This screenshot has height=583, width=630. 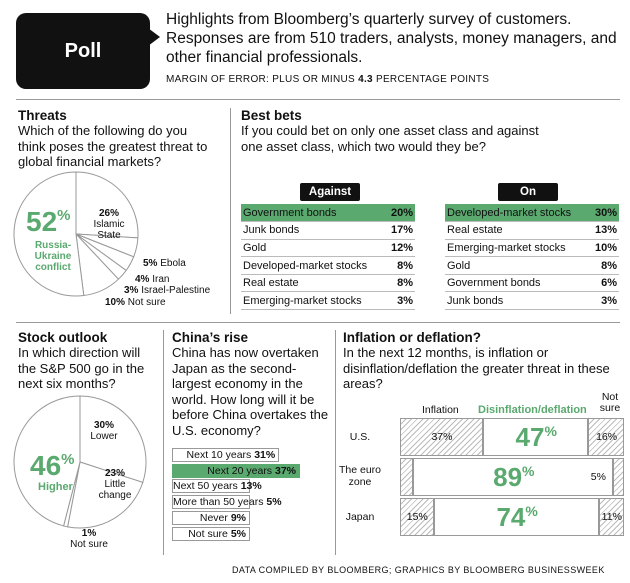 What do you see at coordinates (167, 290) in the screenshot?
I see `threats-label-israel: 3% Israel-Palestine` at bounding box center [167, 290].